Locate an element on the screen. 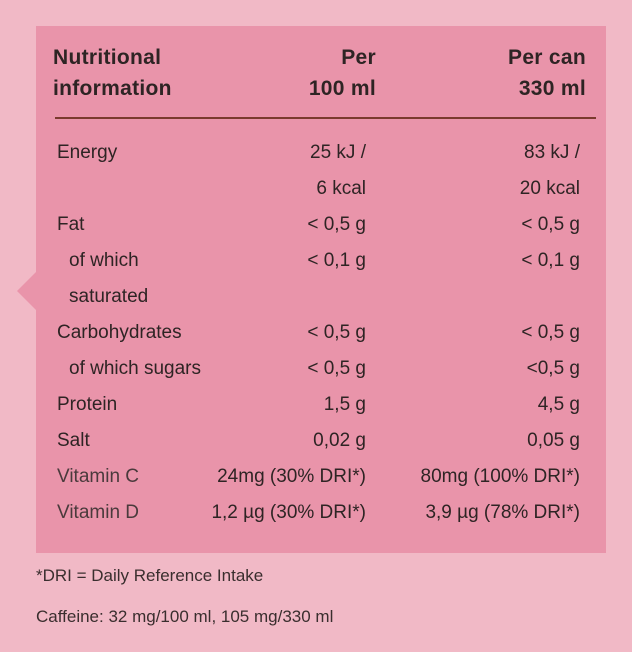  table-row: Fat < 0,5 g < 0,5 g is located at coordinates (316, 225).